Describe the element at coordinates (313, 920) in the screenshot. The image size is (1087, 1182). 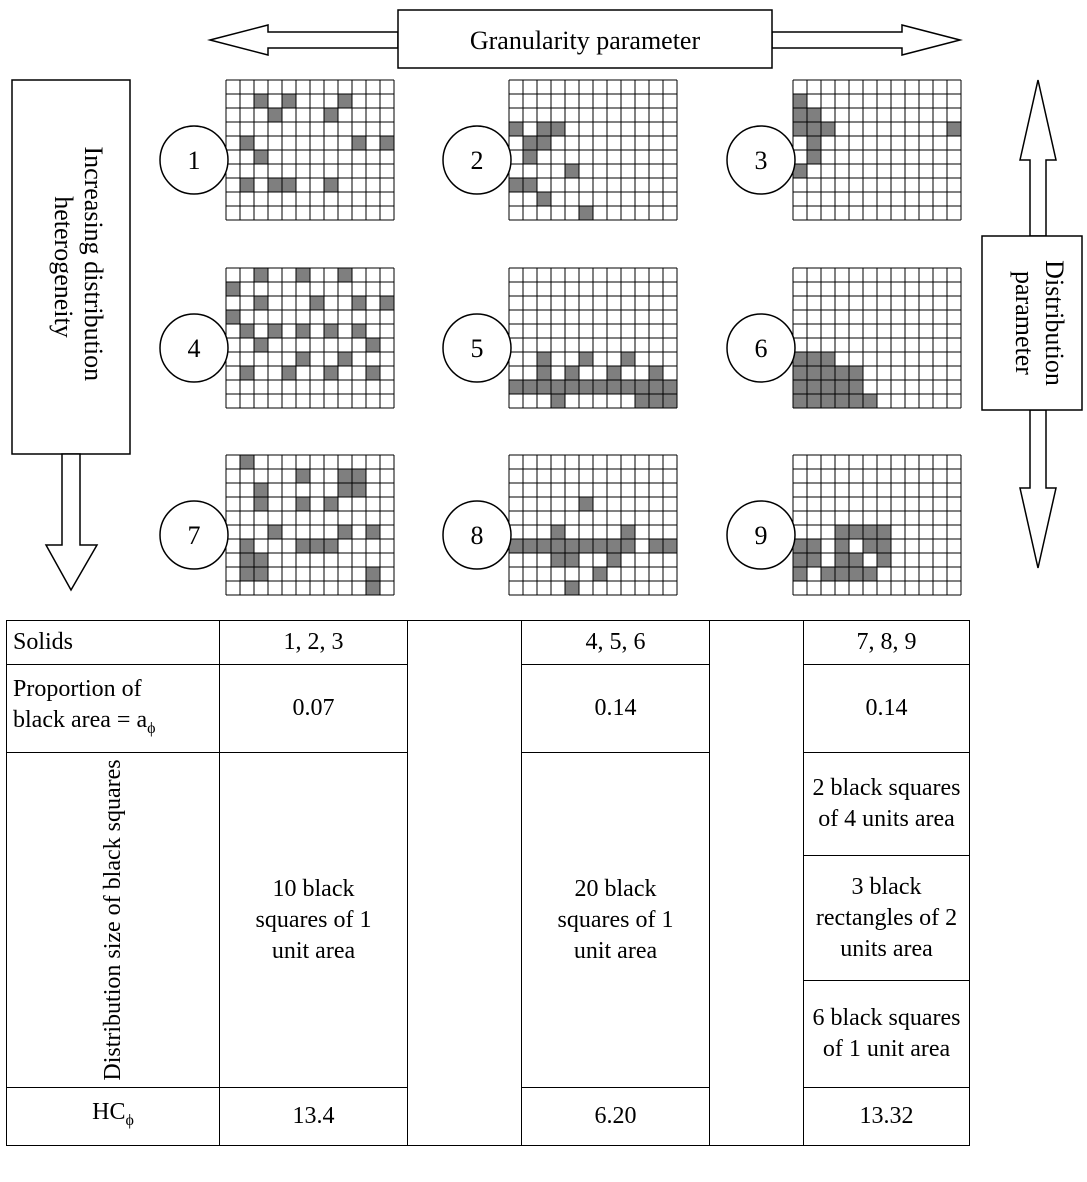
I see `distribution-value-1: 10 black squares of 1 unit area` at that location.